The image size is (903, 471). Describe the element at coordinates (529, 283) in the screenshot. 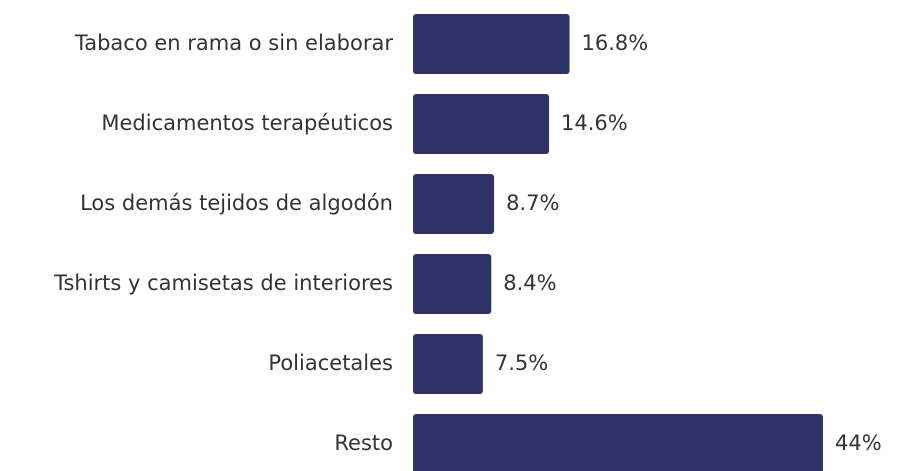

I see `value-label: 8.4%` at that location.